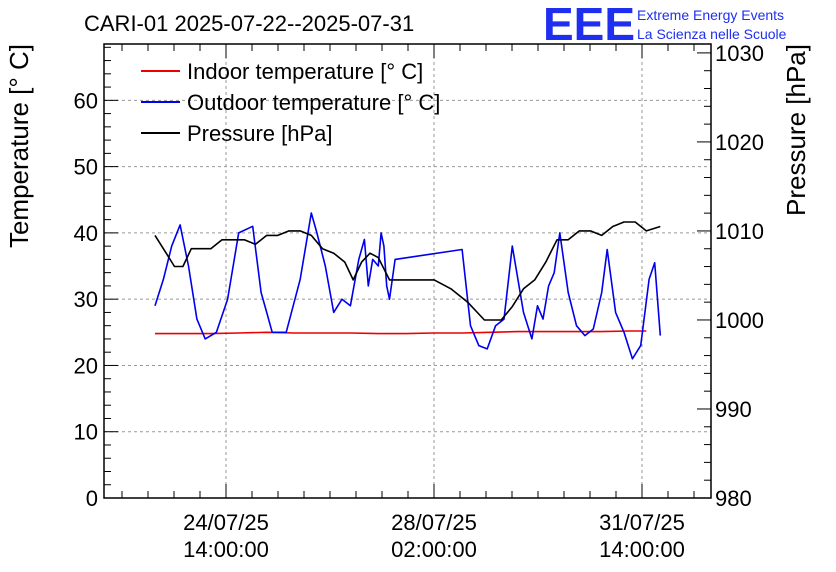 Image resolution: width=836 pixels, height=572 pixels. I want to click on y2-tick-label: 1030, so click(739, 53).